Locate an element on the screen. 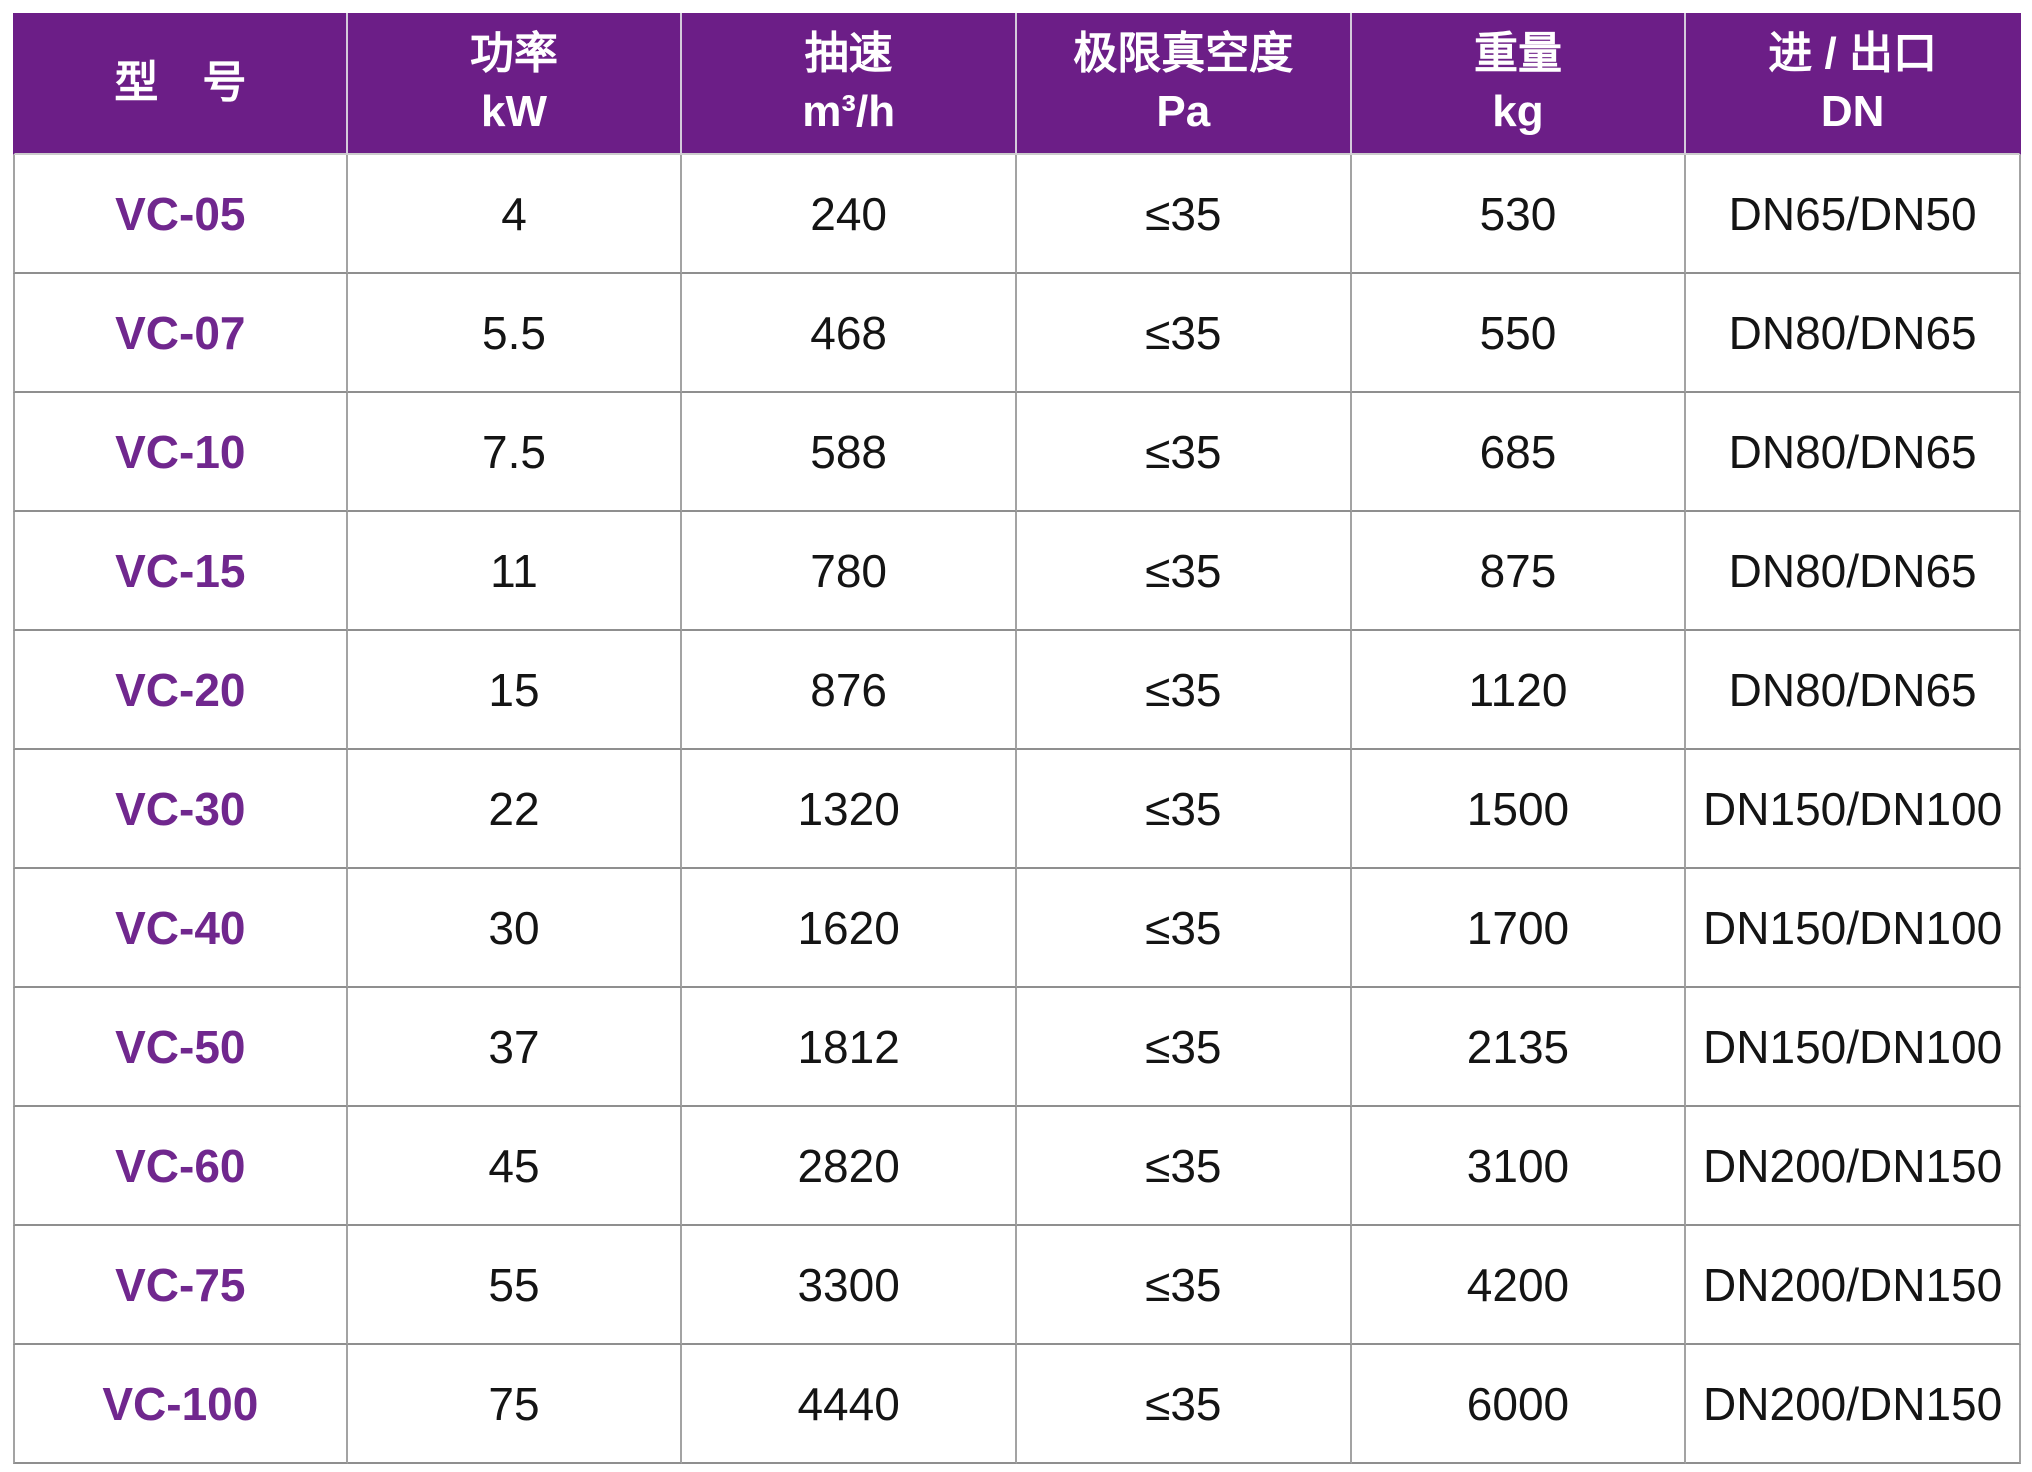  column-header-unit: DN is located at coordinates (1852, 111).